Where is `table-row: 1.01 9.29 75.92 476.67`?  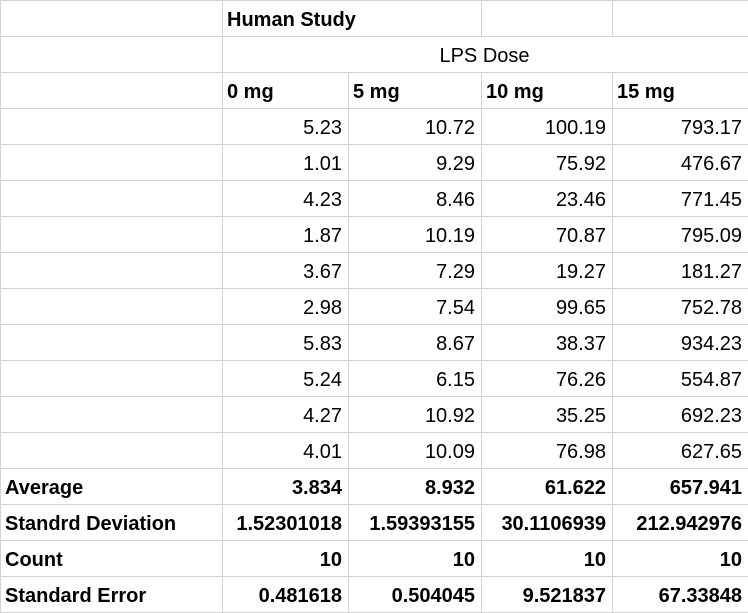 table-row: 1.01 9.29 75.92 476.67 is located at coordinates (374, 163).